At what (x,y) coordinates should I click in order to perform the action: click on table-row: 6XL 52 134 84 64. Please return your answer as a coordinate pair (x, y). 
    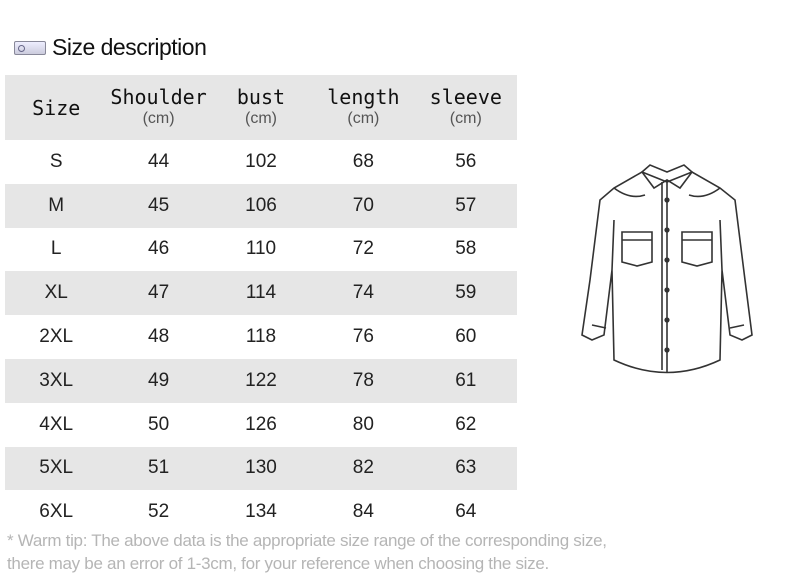
    Looking at the image, I should click on (261, 512).